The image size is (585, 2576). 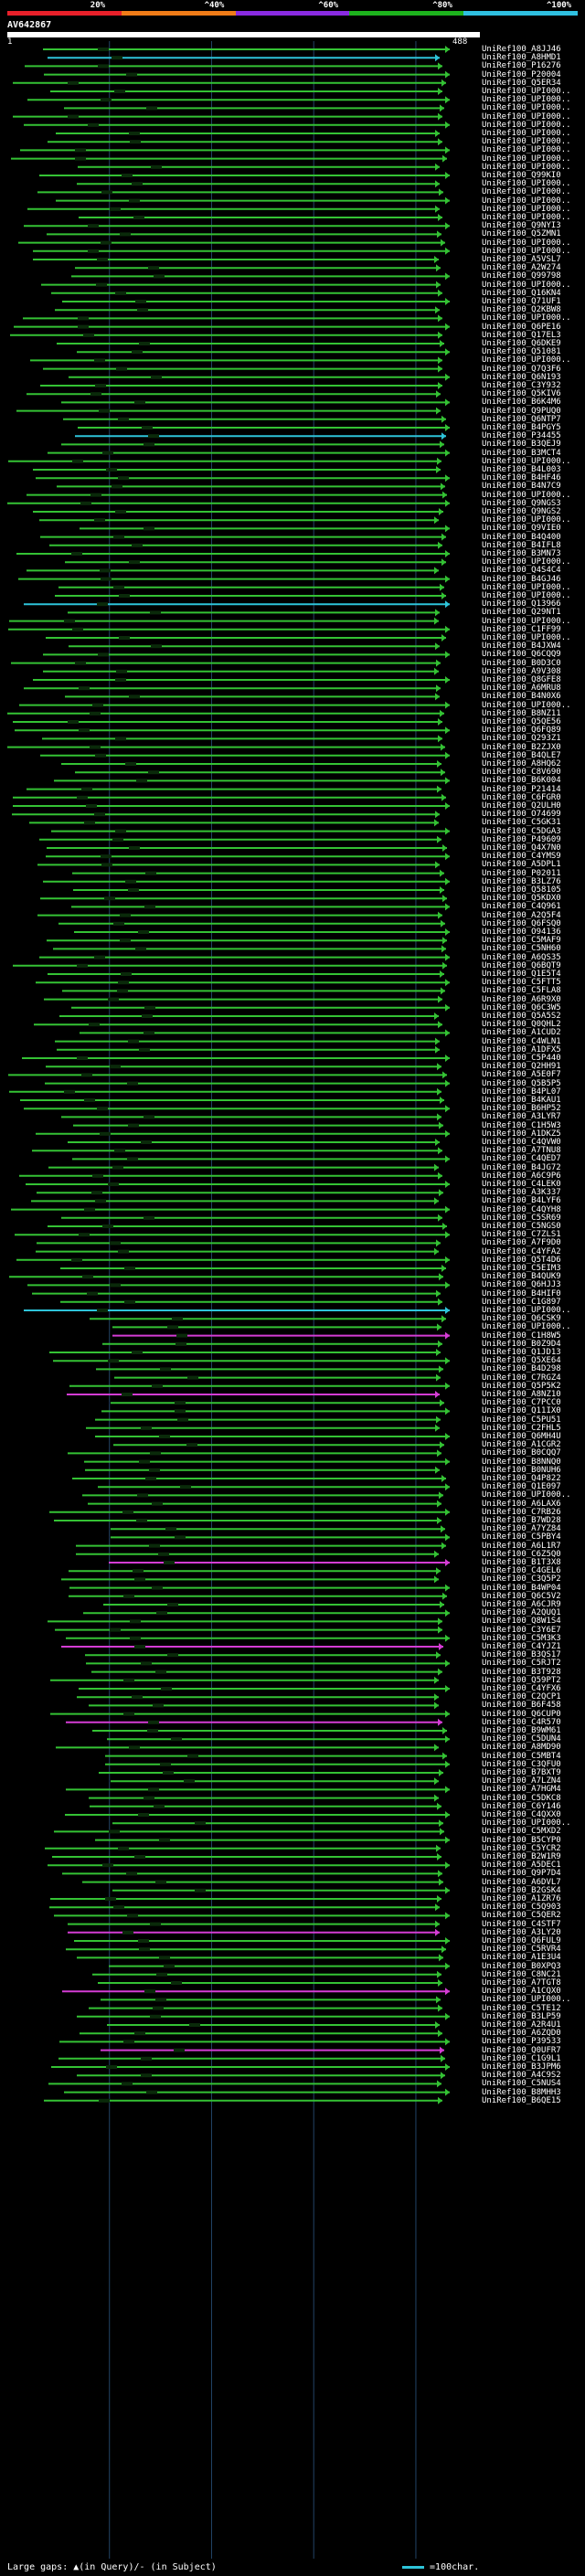 What do you see at coordinates (521, 1428) in the screenshot?
I see `hit-label: UniRef100_C2FHL5` at bounding box center [521, 1428].